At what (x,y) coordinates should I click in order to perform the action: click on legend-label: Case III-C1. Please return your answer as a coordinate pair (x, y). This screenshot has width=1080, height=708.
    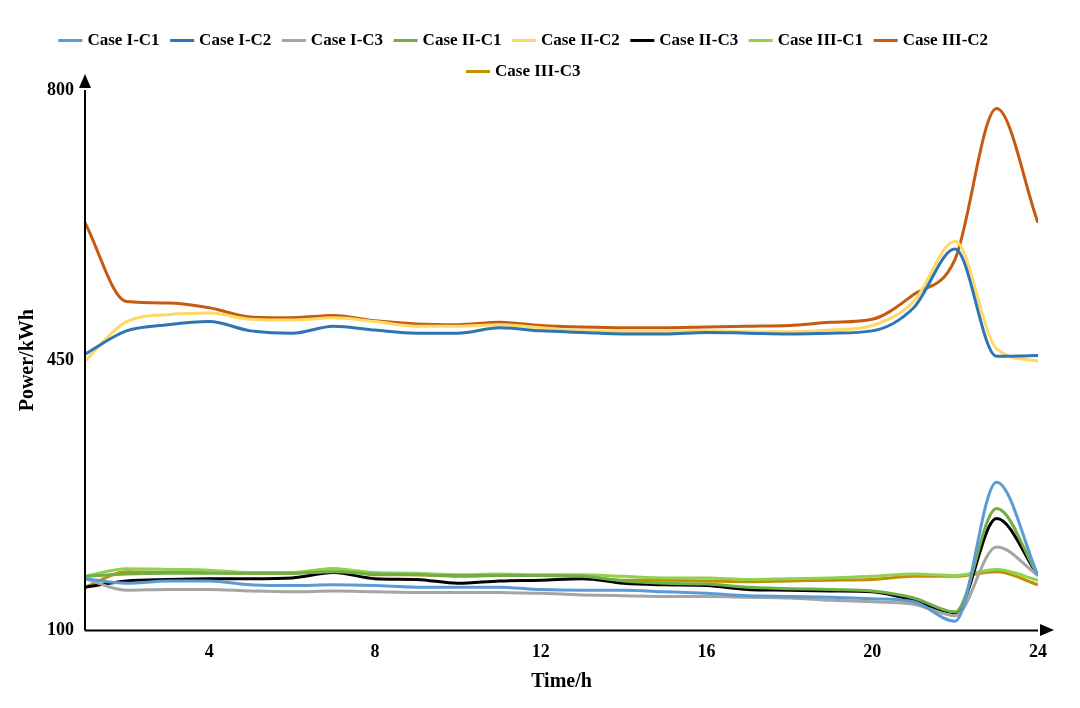
    Looking at the image, I should click on (820, 39).